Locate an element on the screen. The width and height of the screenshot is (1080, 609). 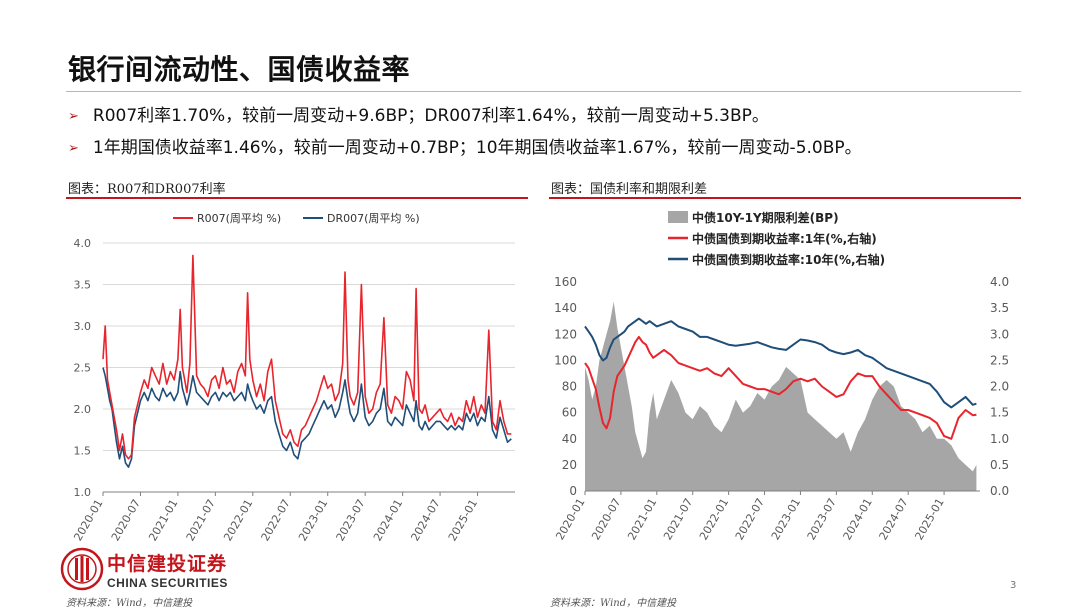
legend-label: R007(周平均 %) is located at coordinates (239, 218).